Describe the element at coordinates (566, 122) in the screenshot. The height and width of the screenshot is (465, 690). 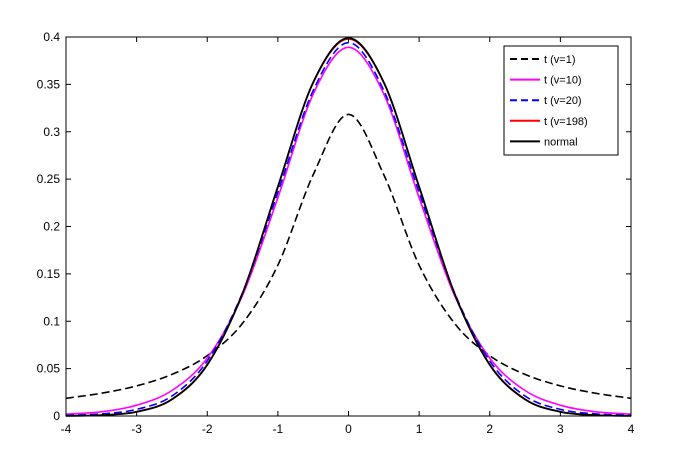
I see `legend-label-3: t (v=198)` at that location.